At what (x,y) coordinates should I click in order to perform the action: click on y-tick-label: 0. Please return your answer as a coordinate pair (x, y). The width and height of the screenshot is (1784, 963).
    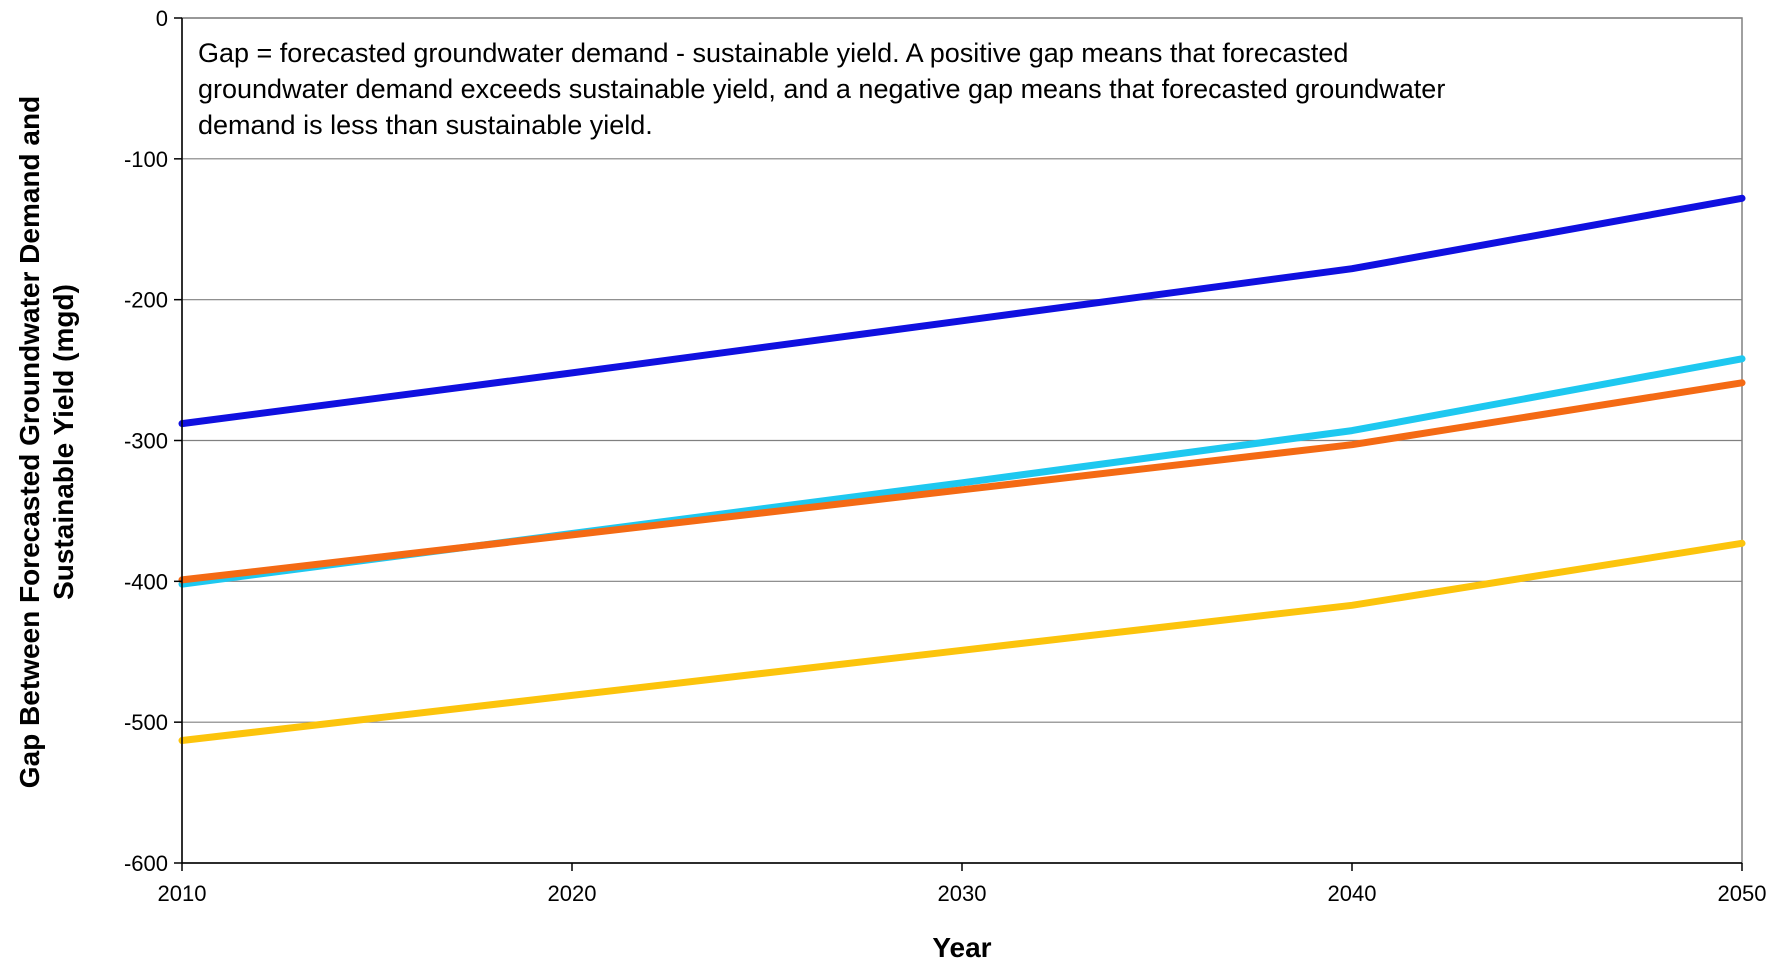
    Looking at the image, I should click on (162, 18).